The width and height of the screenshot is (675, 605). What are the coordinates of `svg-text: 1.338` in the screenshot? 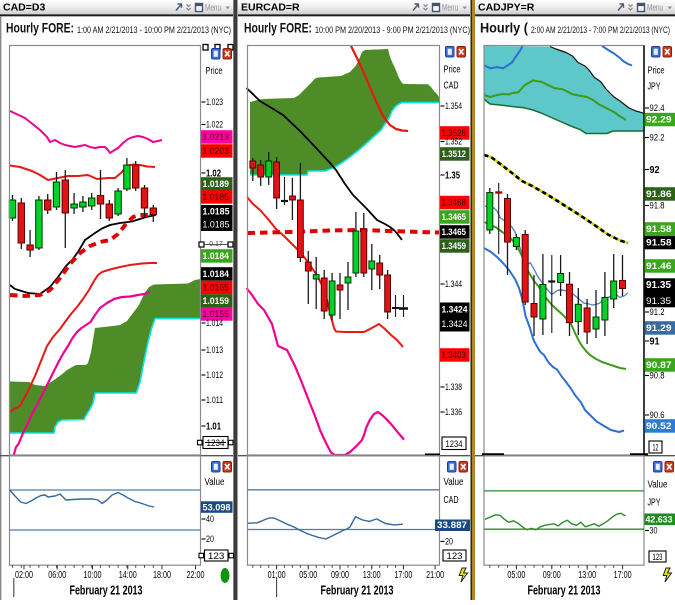 It's located at (453, 387).